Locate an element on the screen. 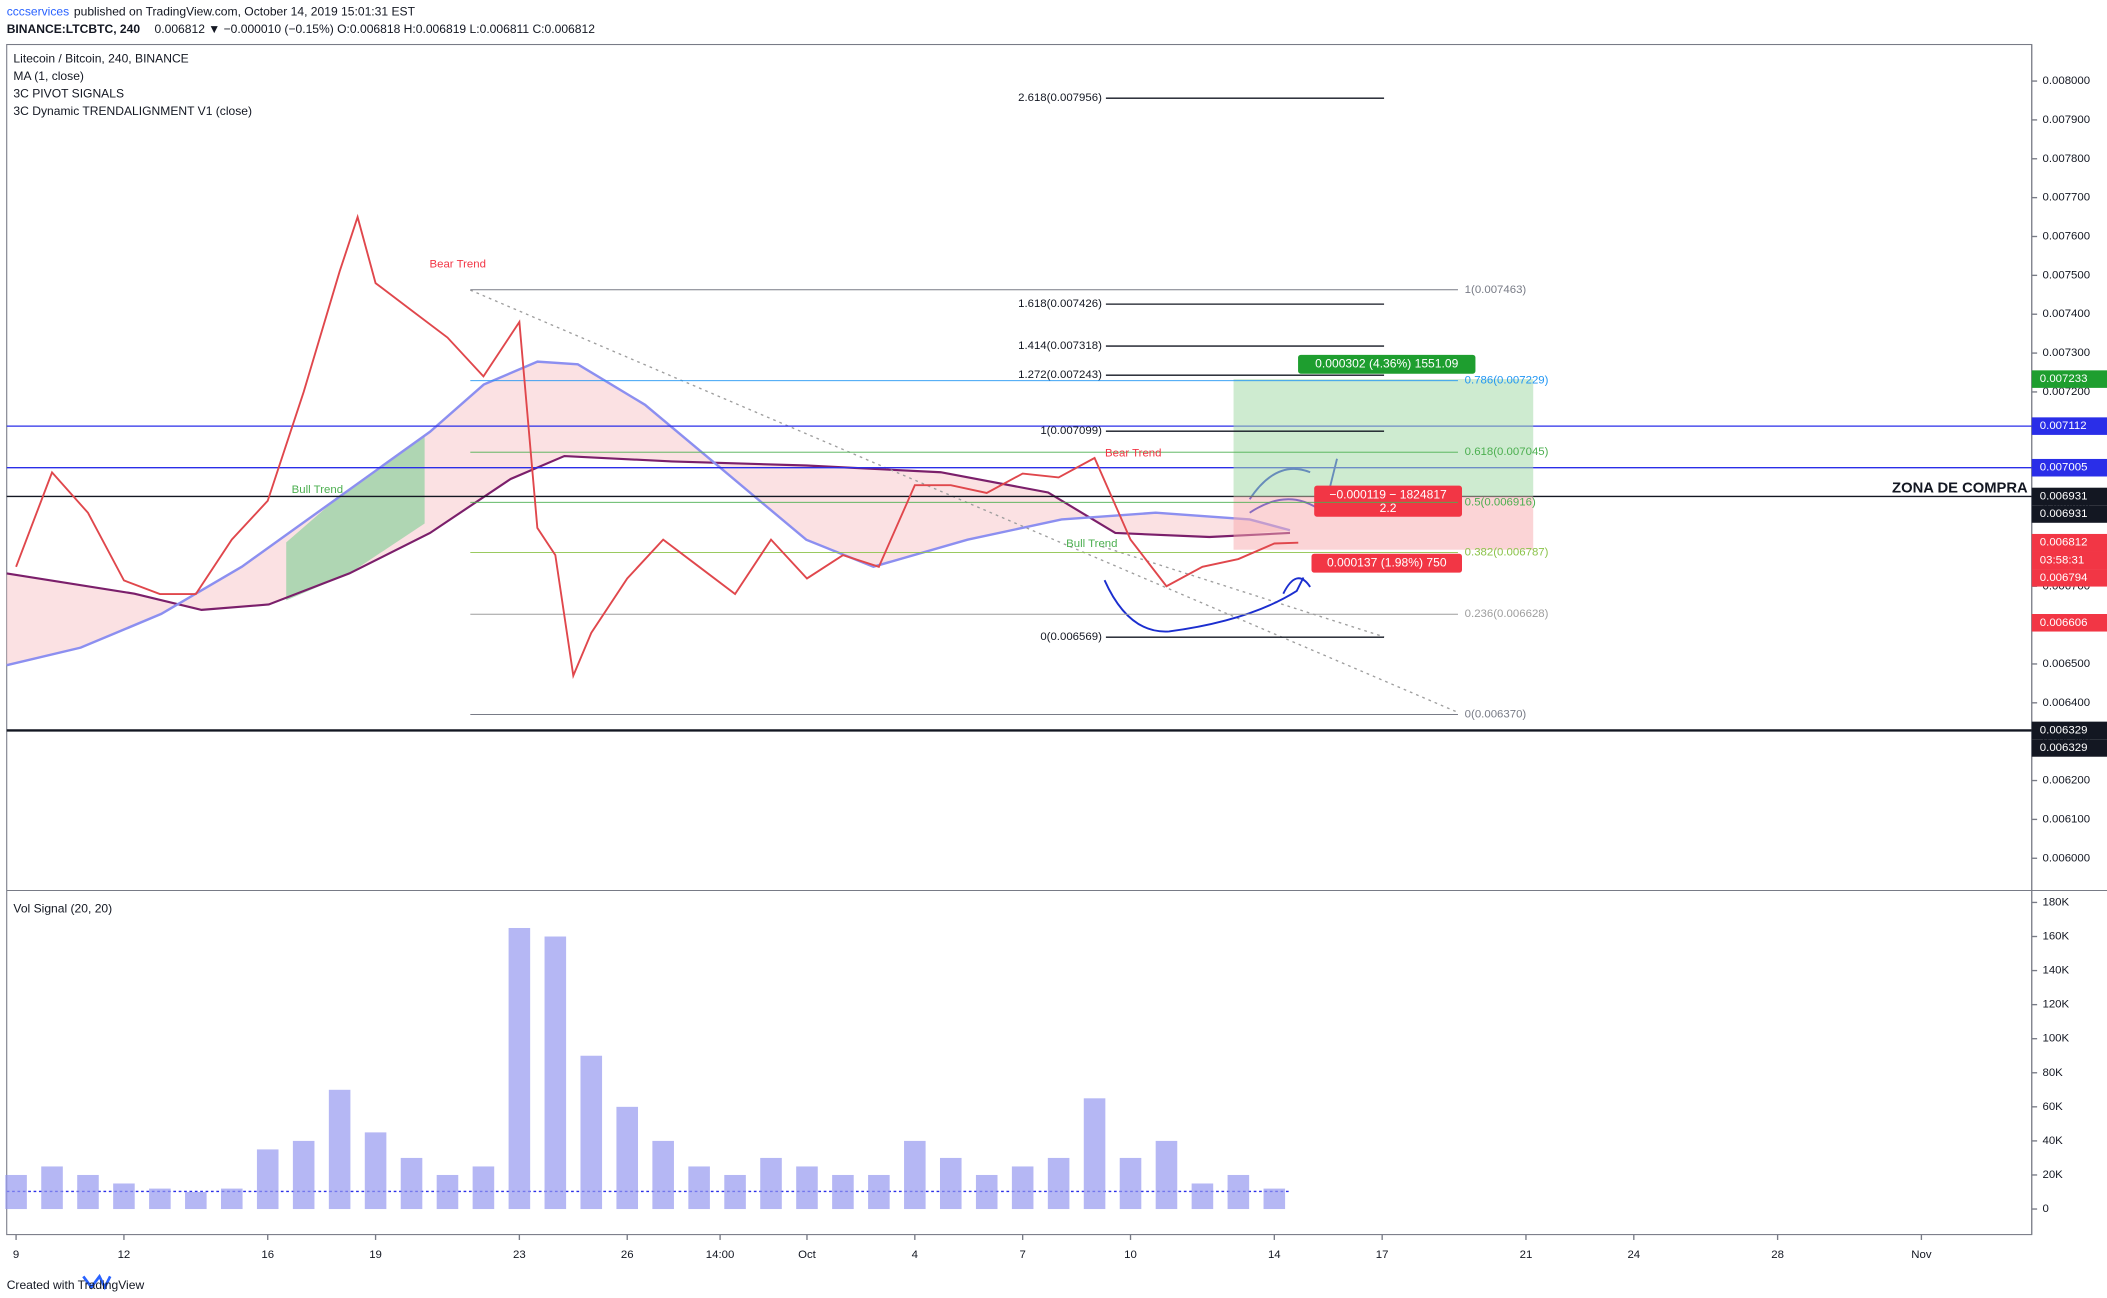  x-tick-label: 21 is located at coordinates (1526, 1255).